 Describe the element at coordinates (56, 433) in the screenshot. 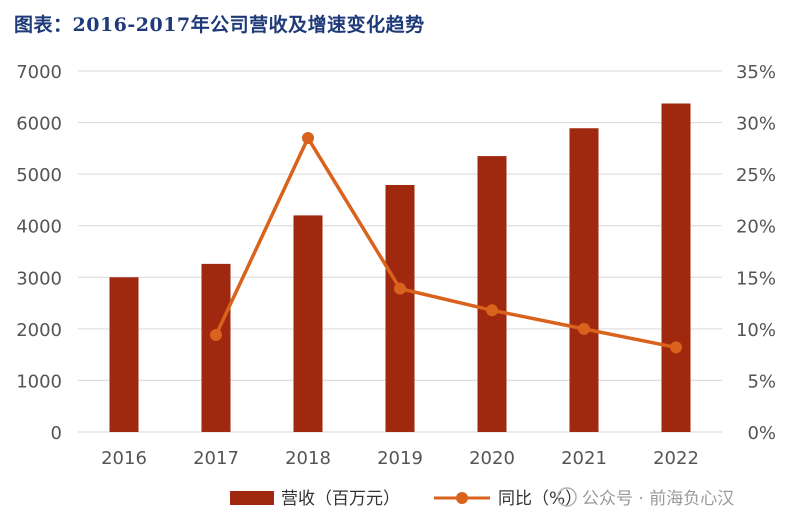

I see `y-left-tick-label: 0` at that location.